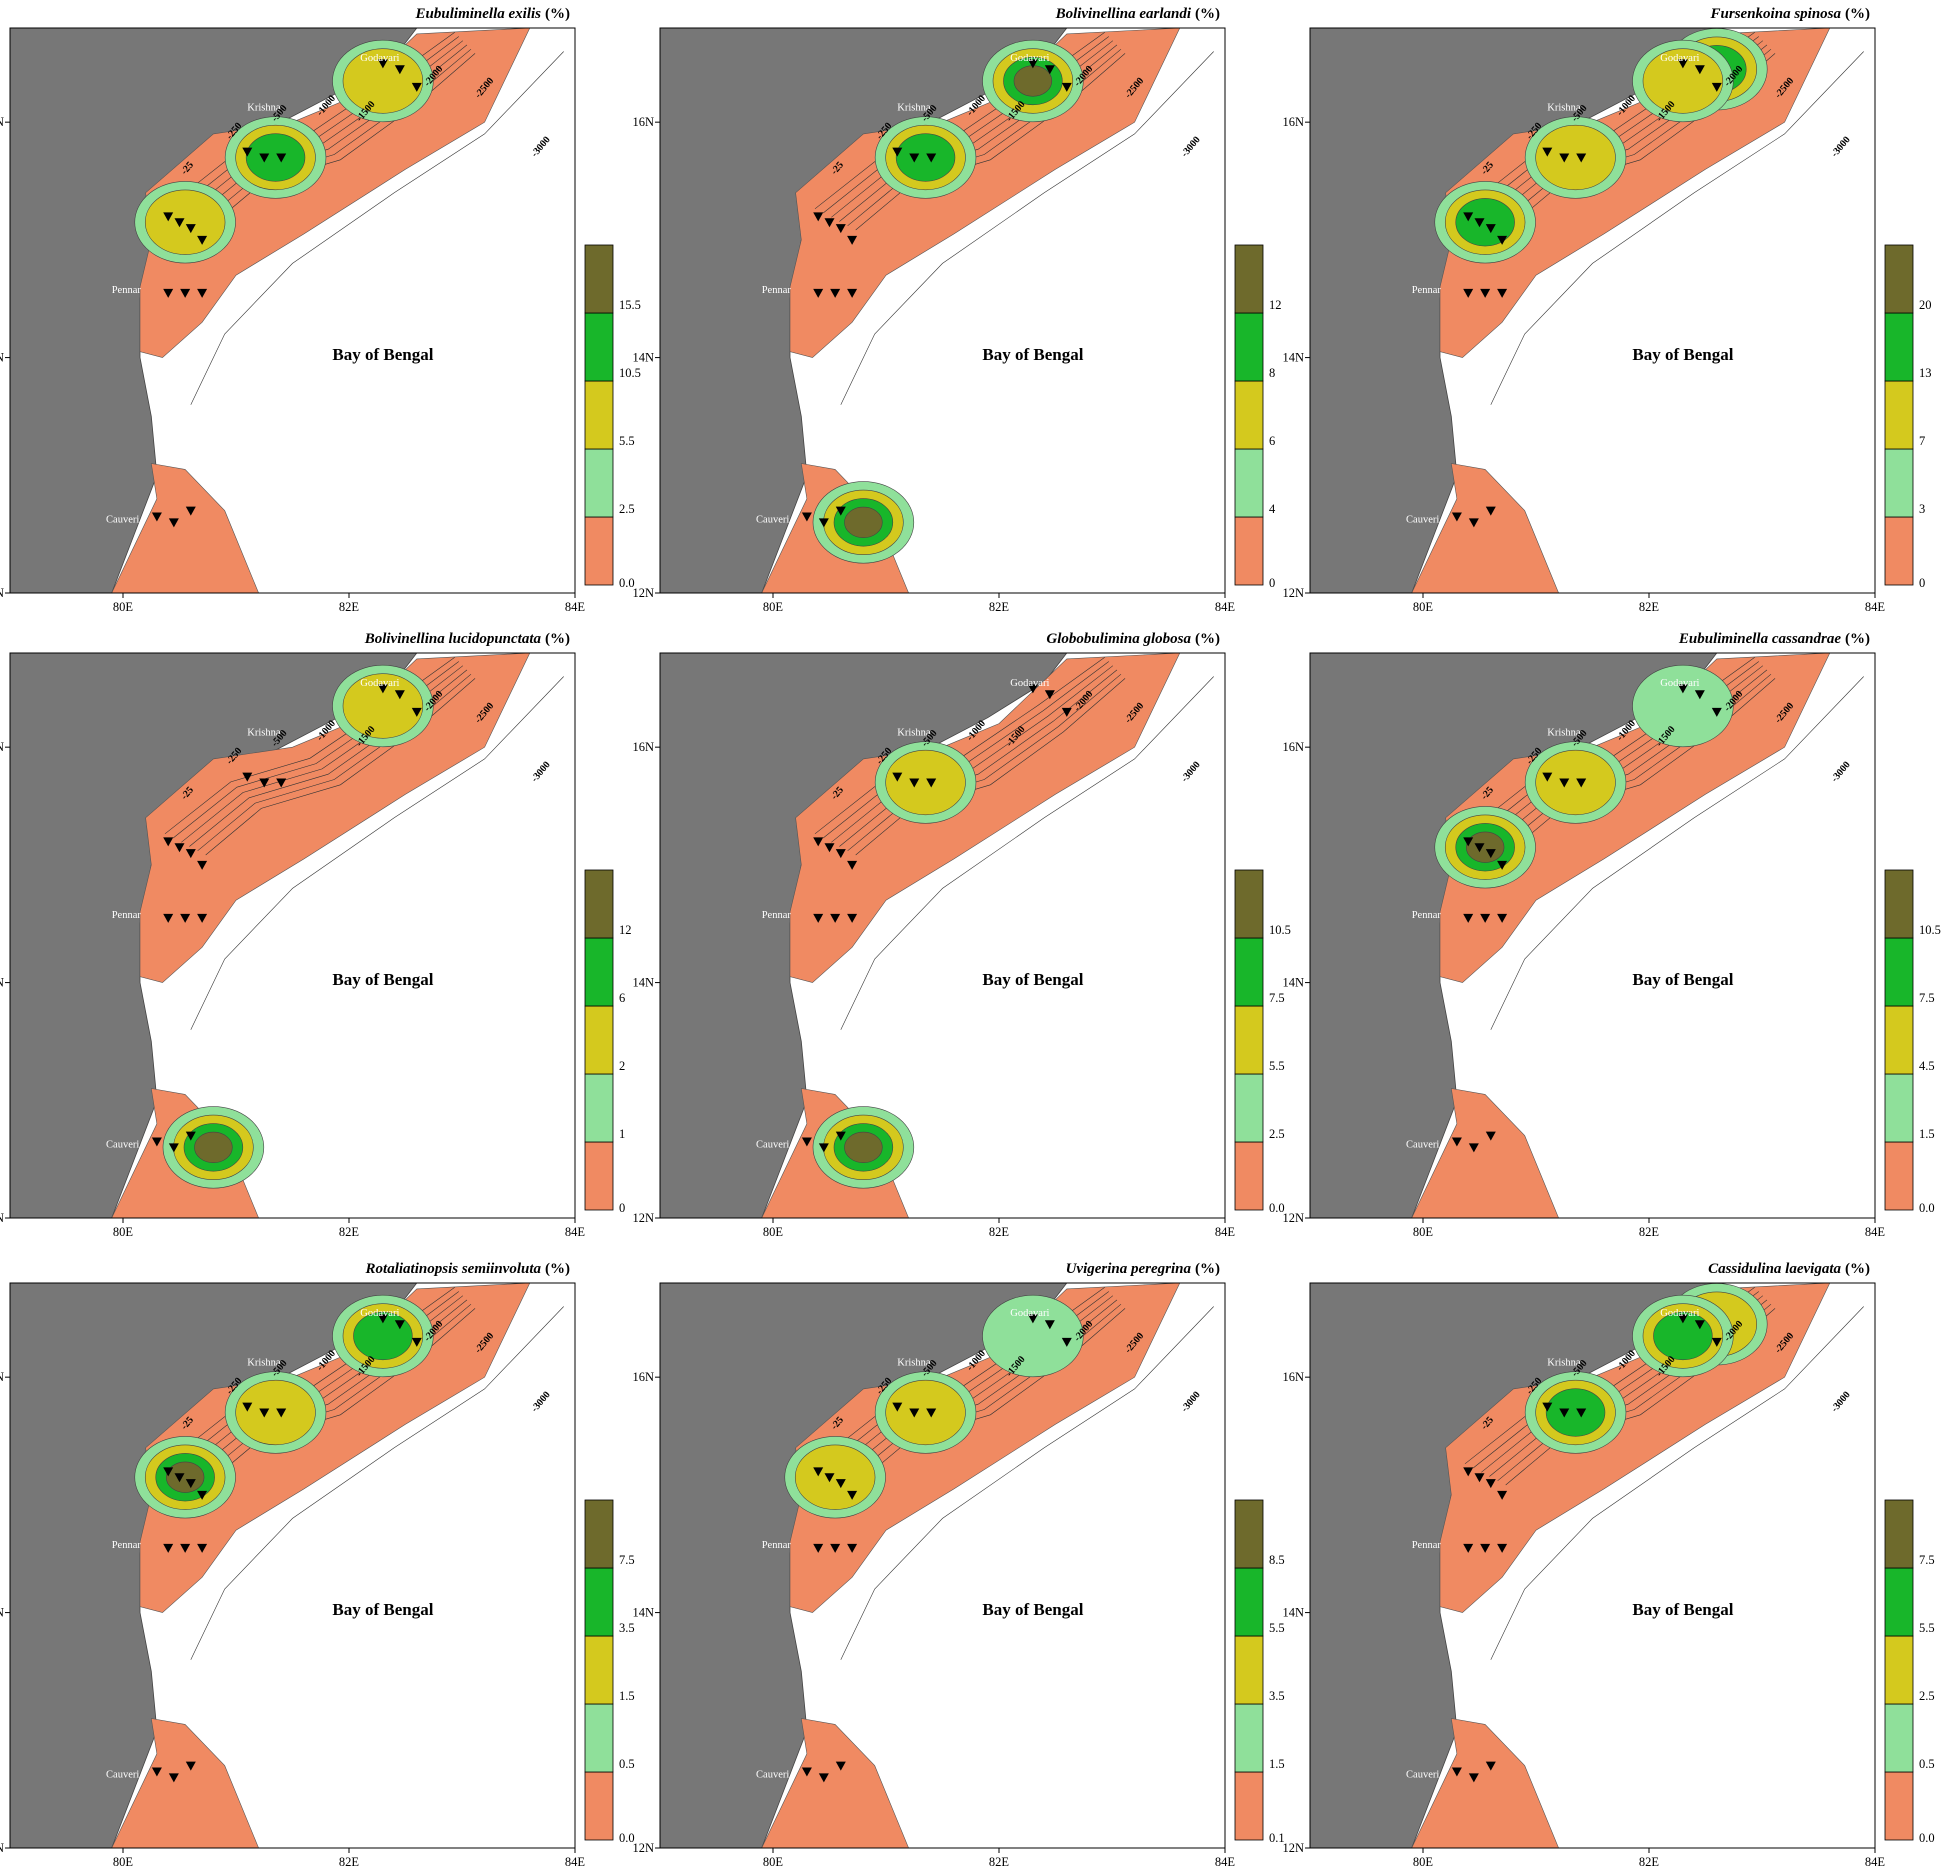  Describe the element at coordinates (643, 1613) in the screenshot. I see `y-tick-label: 14N` at that location.